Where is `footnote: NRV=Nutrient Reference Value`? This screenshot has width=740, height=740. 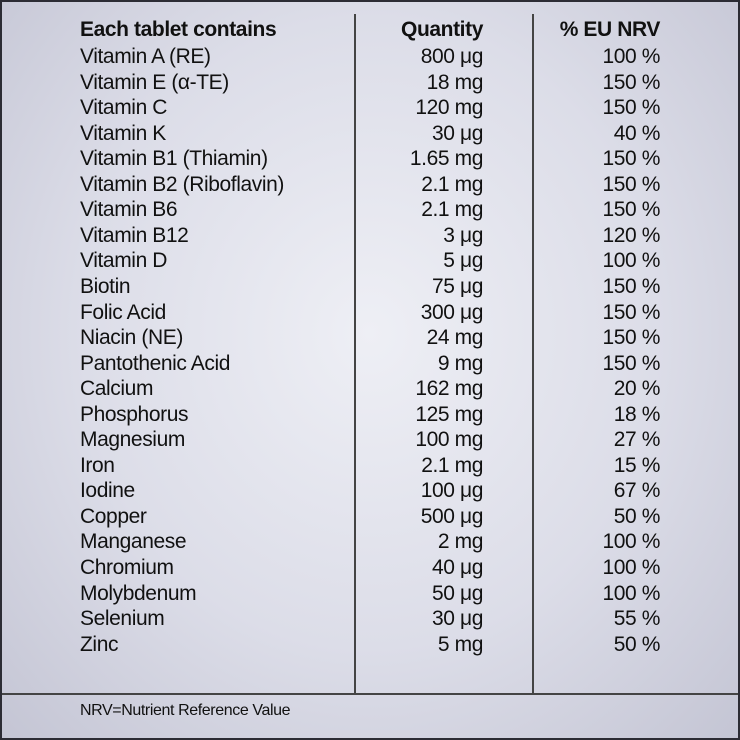
footnote: NRV=Nutrient Reference Value is located at coordinates (185, 710).